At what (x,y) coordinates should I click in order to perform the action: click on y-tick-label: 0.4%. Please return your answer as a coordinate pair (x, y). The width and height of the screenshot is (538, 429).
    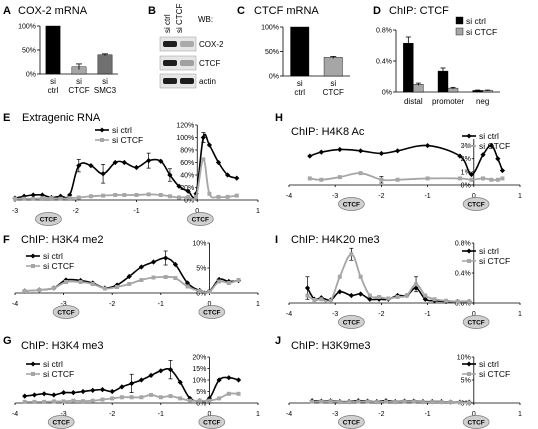
    Looking at the image, I should click on (384, 62).